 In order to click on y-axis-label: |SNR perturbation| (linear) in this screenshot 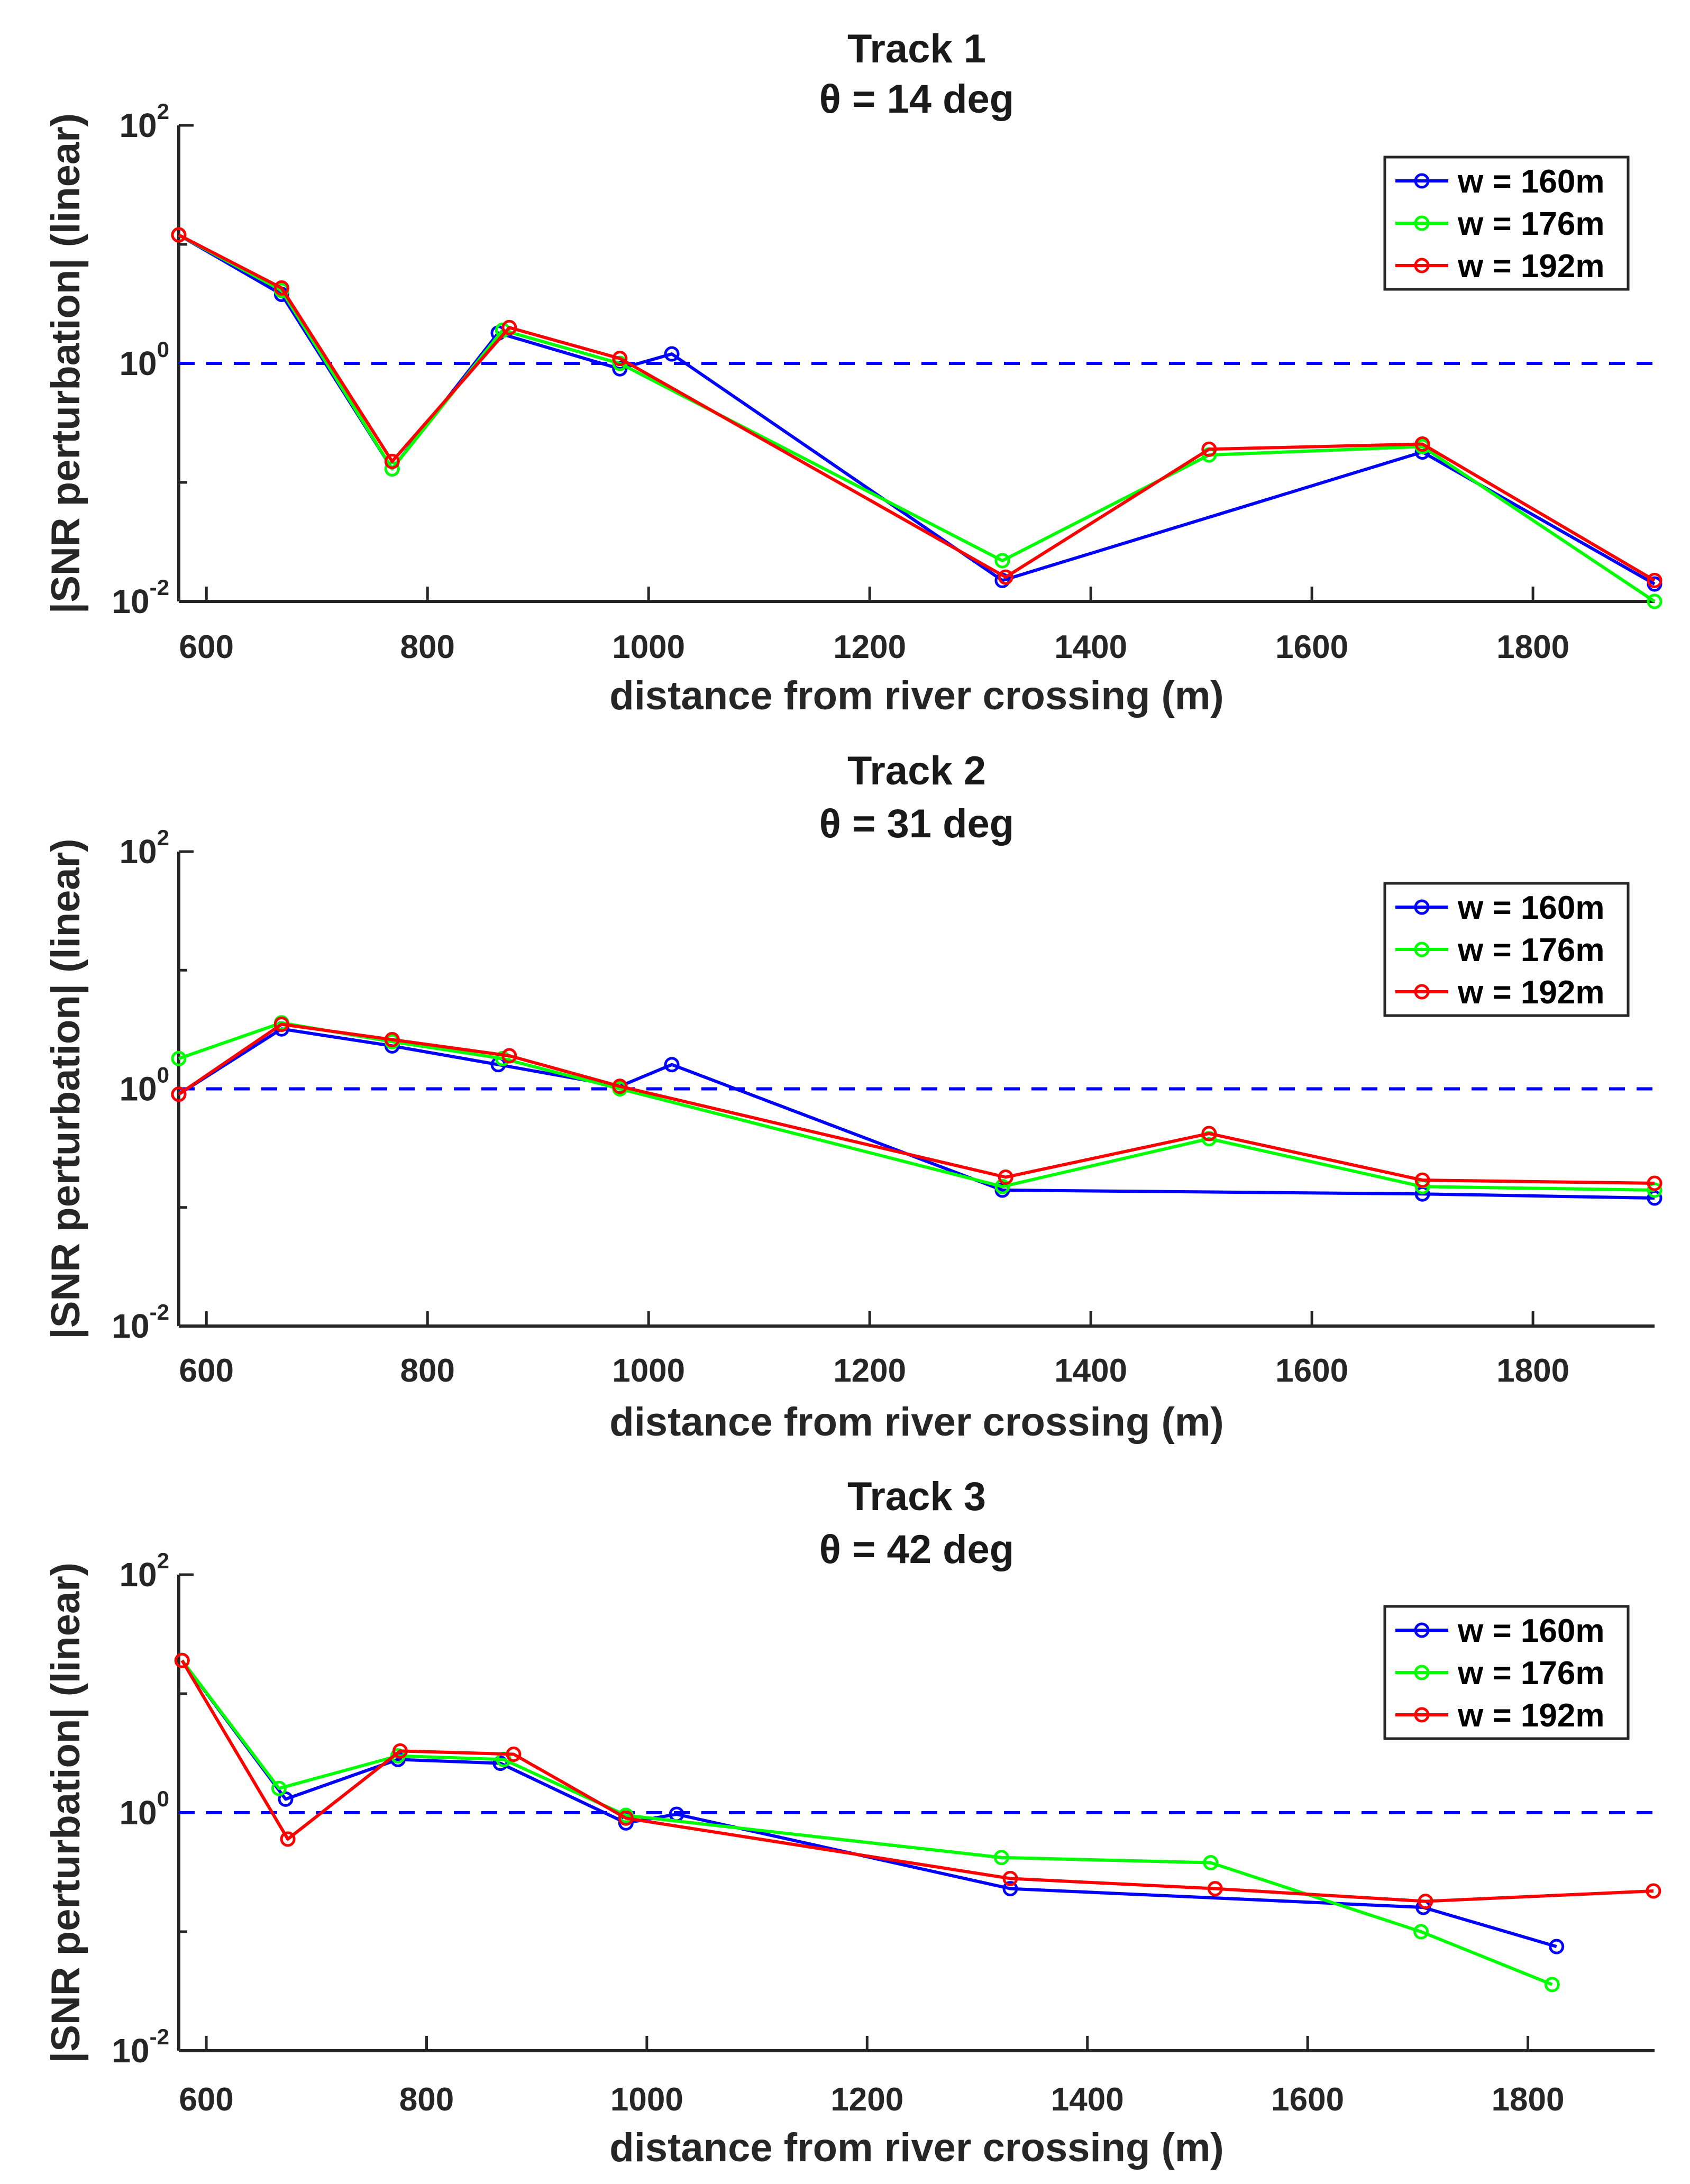, I will do `click(66, 1813)`.